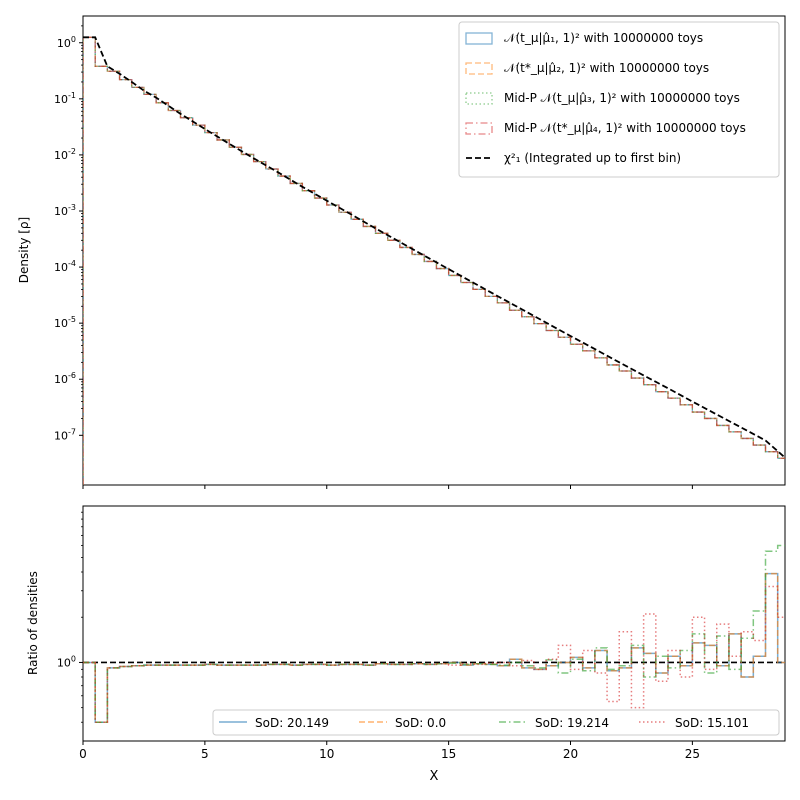 This screenshot has height=800, width=800. Describe the element at coordinates (420, 723) in the screenshot. I see `ratio-legend-label-2: SoD: 0.0` at that location.